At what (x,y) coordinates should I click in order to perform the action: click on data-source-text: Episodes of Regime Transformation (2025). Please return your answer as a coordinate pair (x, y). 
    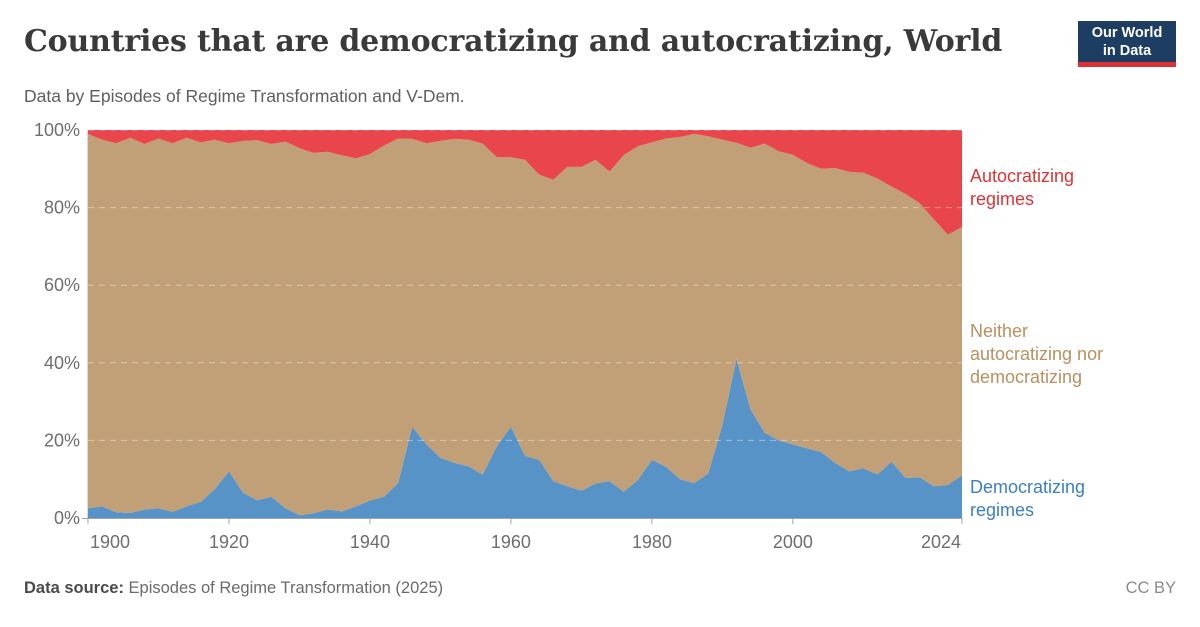
    Looking at the image, I should click on (283, 588).